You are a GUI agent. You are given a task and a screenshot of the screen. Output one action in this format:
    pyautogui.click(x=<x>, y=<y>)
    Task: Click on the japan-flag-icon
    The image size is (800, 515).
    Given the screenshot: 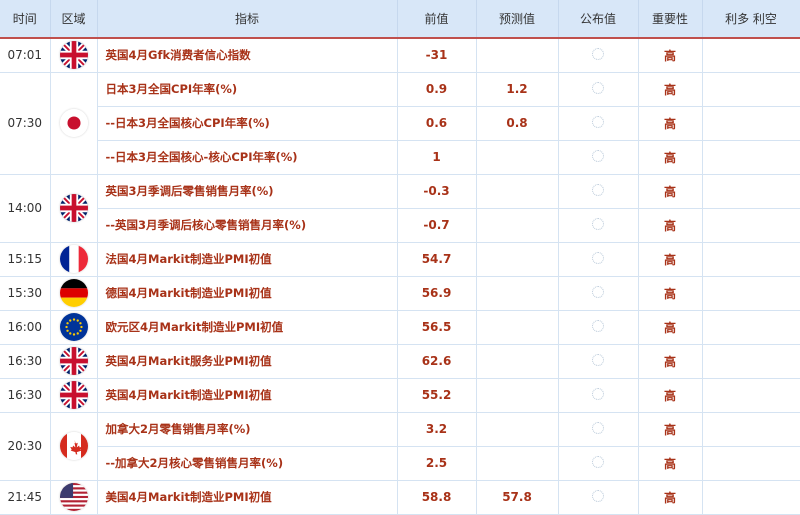 What is the action you would take?
    pyautogui.click(x=73, y=123)
    